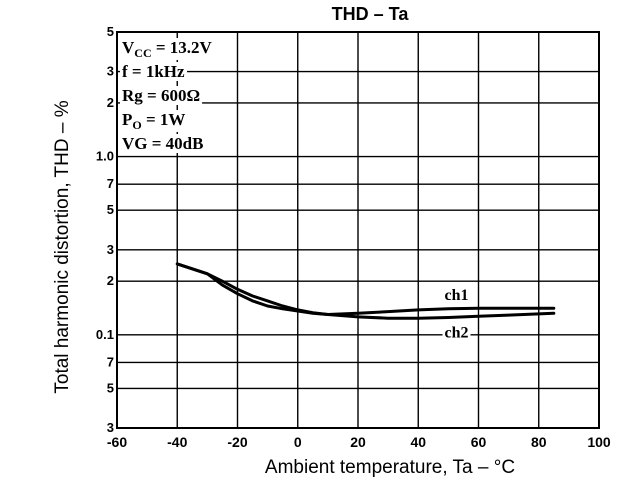 The width and height of the screenshot is (627, 484). I want to click on series-label-ch1: ch1, so click(457, 295).